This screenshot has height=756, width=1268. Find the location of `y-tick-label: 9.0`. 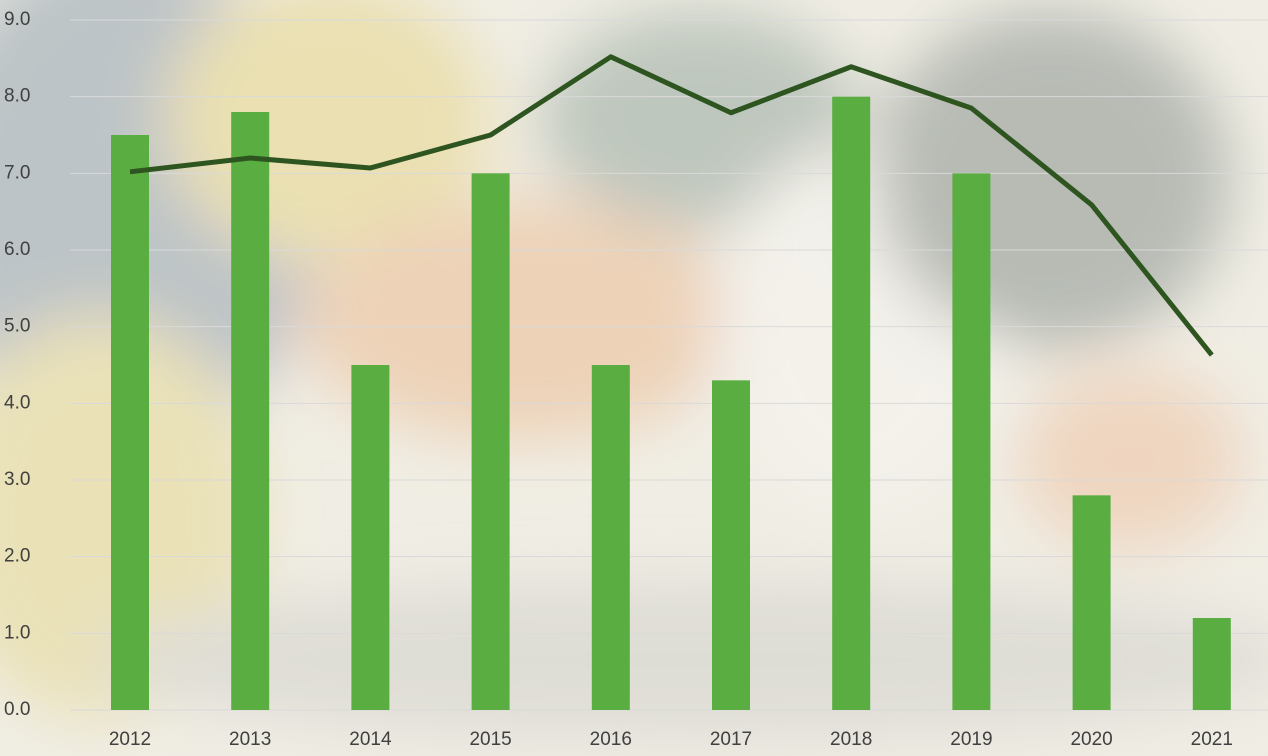

y-tick-label: 9.0 is located at coordinates (17, 19).